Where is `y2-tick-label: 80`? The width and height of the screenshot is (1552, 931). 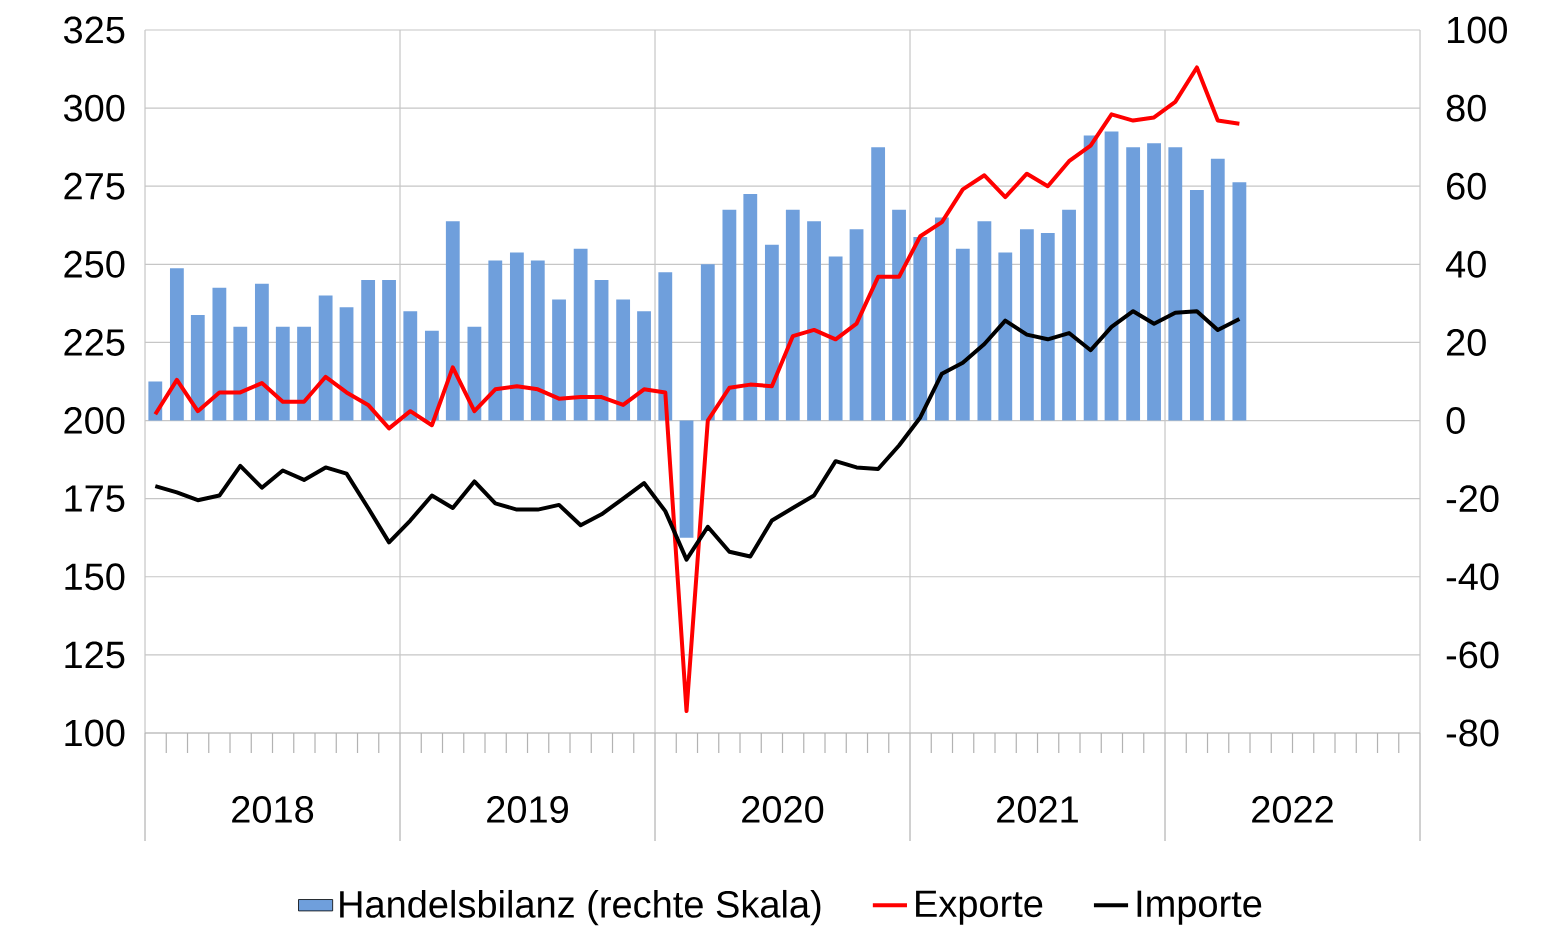 y2-tick-label: 80 is located at coordinates (1466, 108).